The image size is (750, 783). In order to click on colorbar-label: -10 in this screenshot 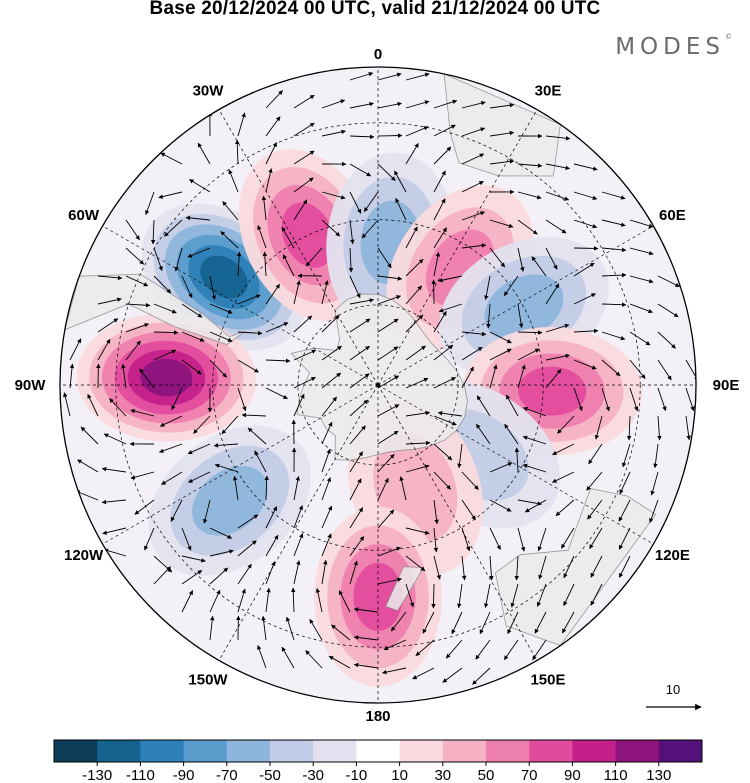, I will do `click(357, 775)`.